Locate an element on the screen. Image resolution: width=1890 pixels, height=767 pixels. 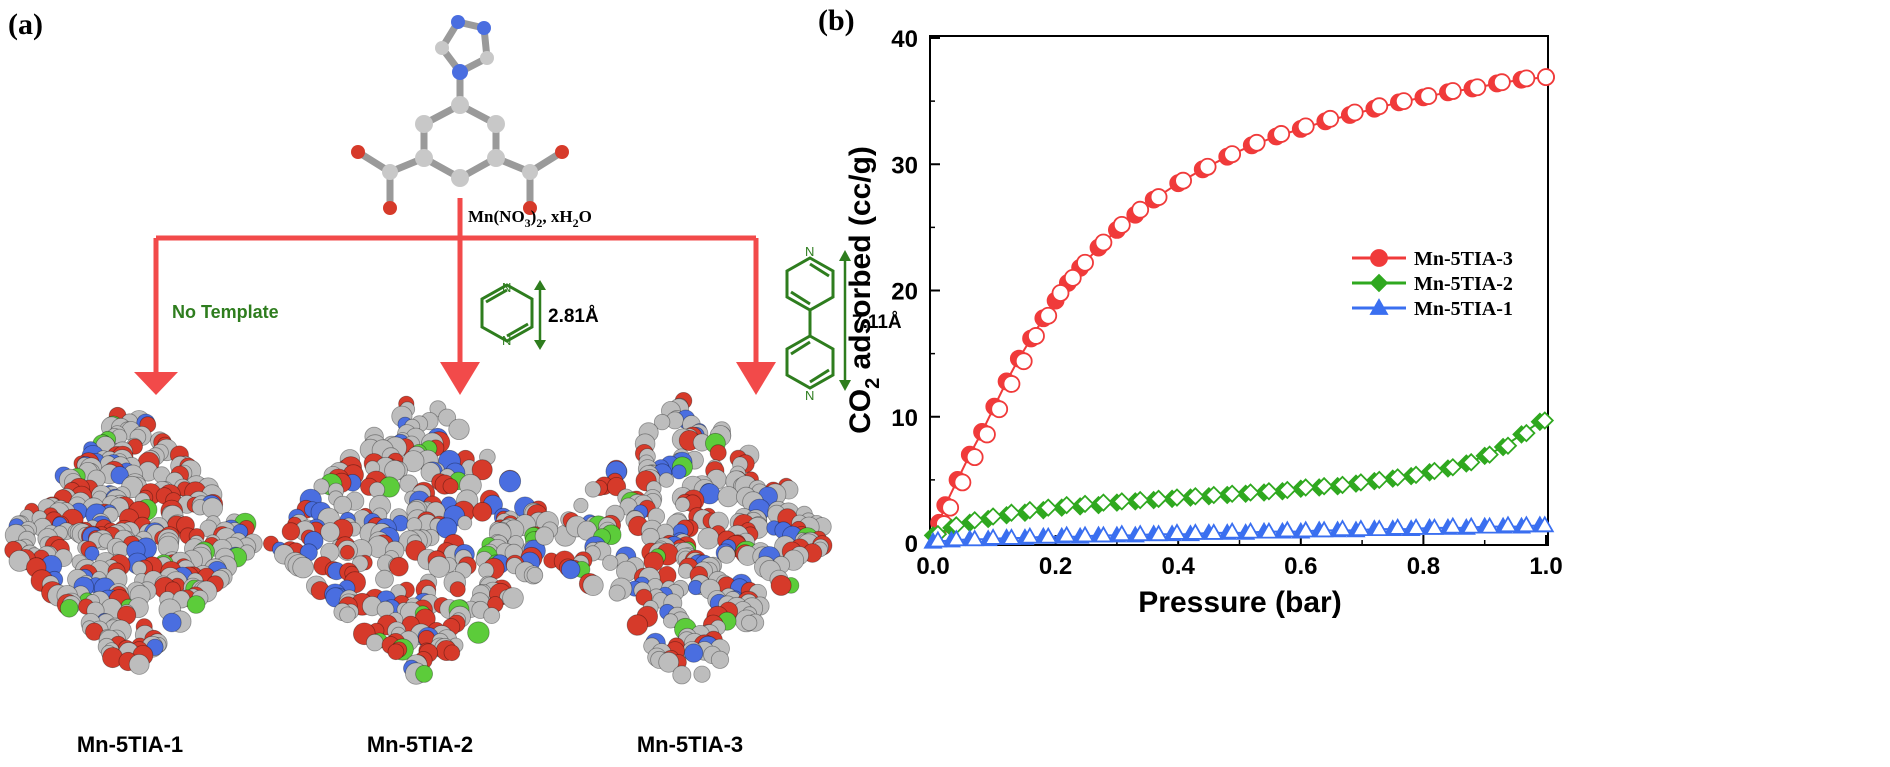
dimension-arrow-bipyridine is located at coordinates (845, 320).